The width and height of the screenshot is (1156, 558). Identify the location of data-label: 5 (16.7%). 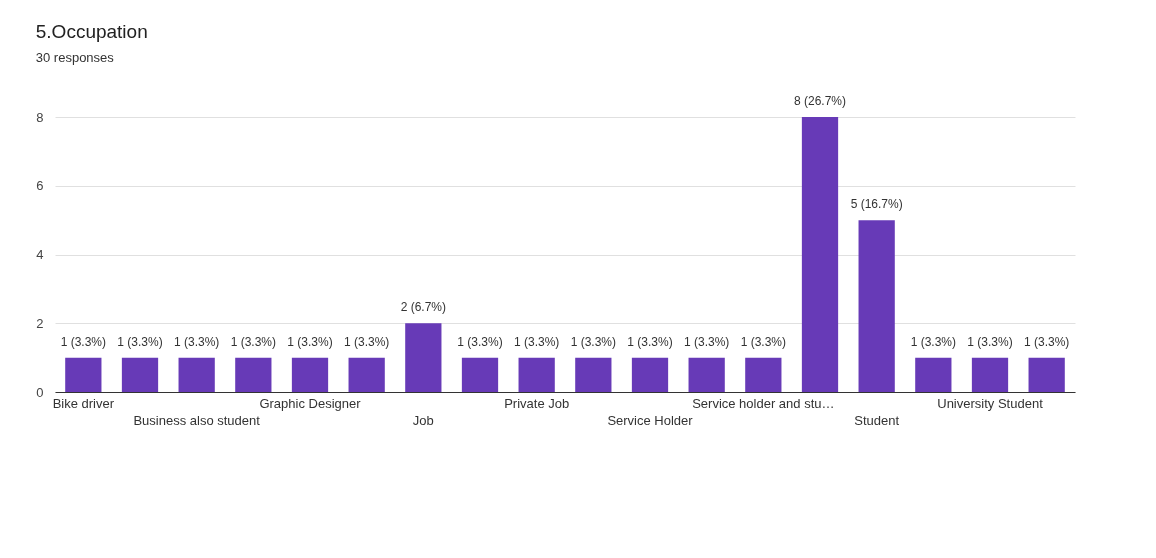
(876, 204).